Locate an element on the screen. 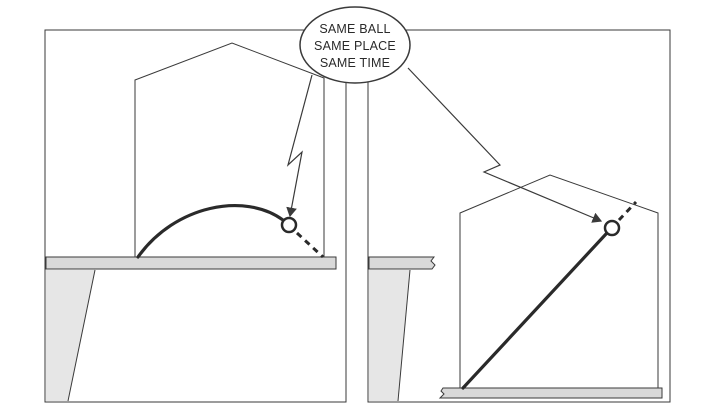 This screenshot has height=413, width=710. left-ledge is located at coordinates (191, 263).